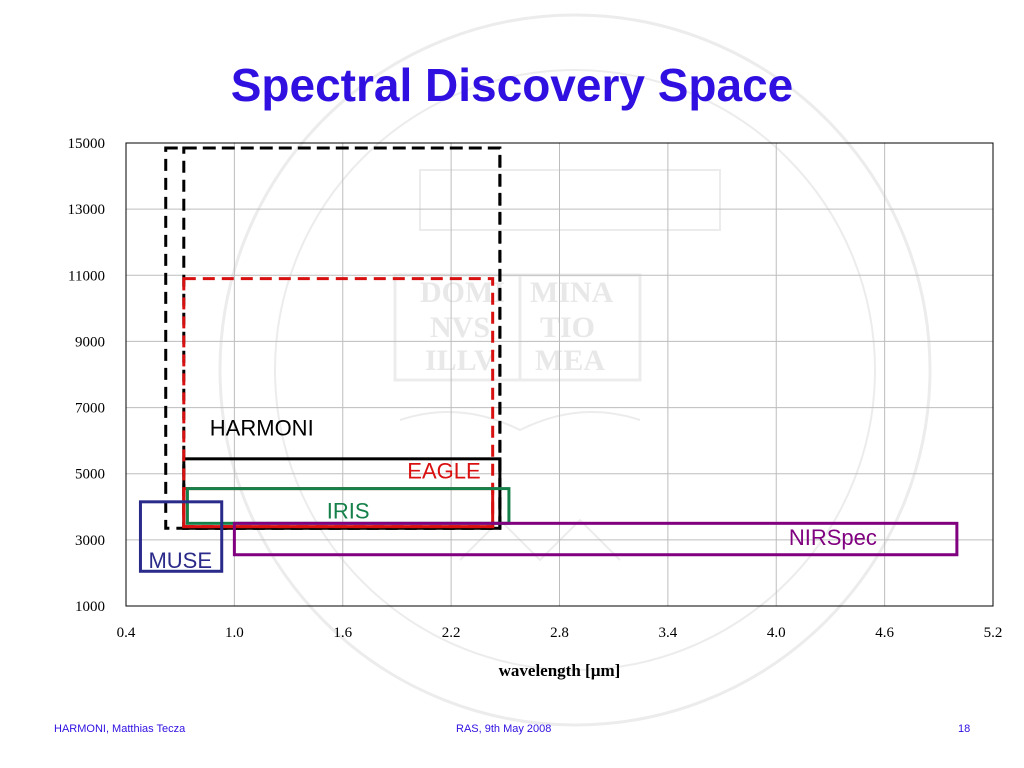  What do you see at coordinates (342, 633) in the screenshot?
I see `x-tick-label: 1.6` at bounding box center [342, 633].